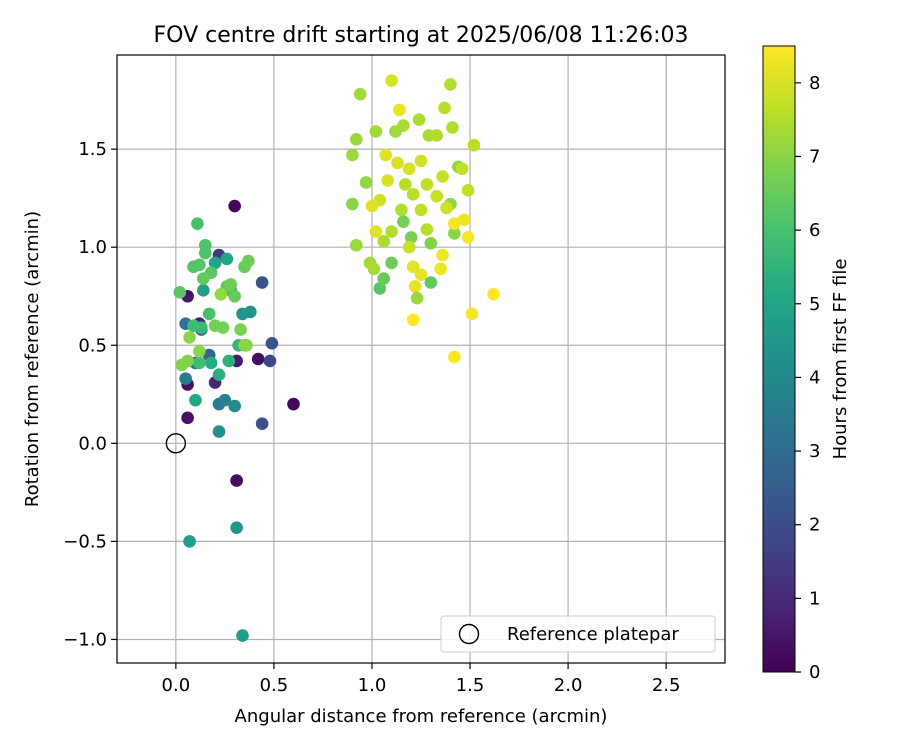  What do you see at coordinates (666, 685) in the screenshot?
I see `x-tick-label: 2.5` at bounding box center [666, 685].